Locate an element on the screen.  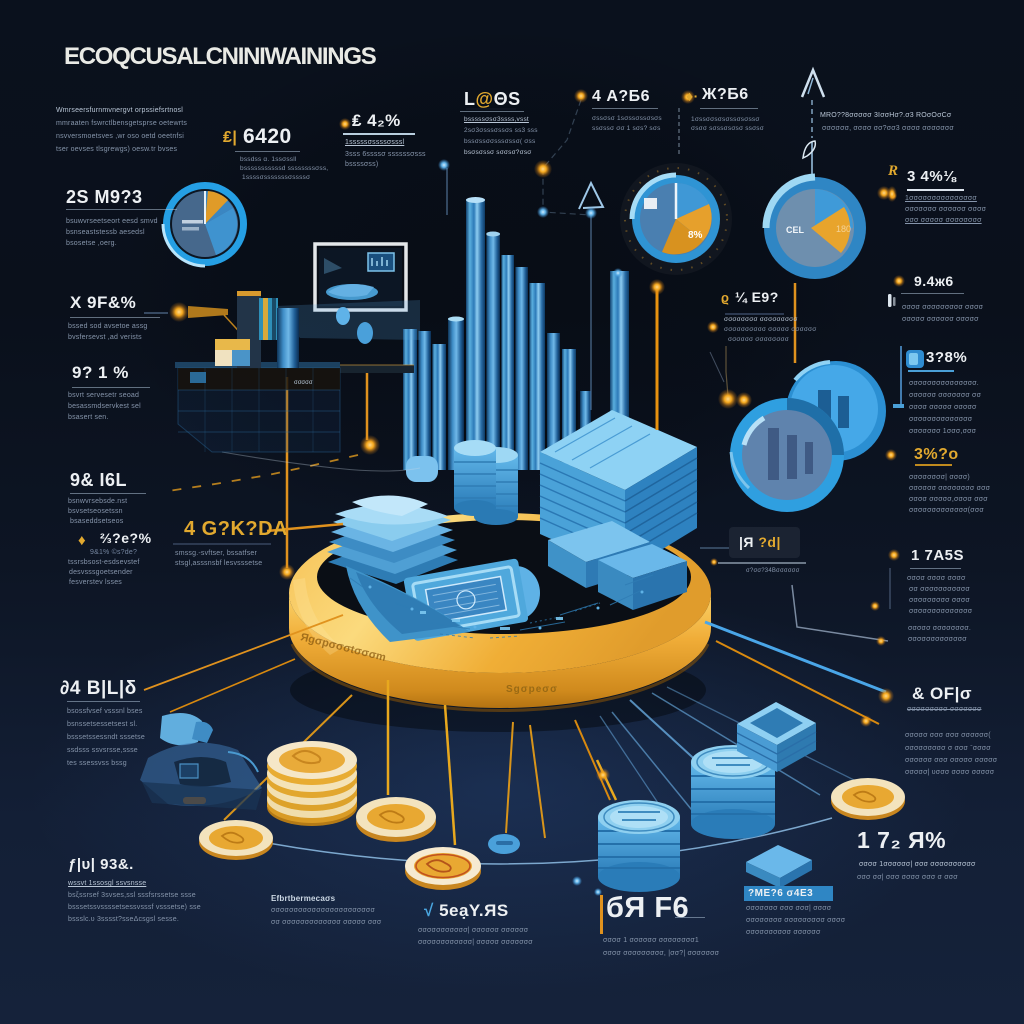
svg-text: CEL is located at coordinates (795, 230).